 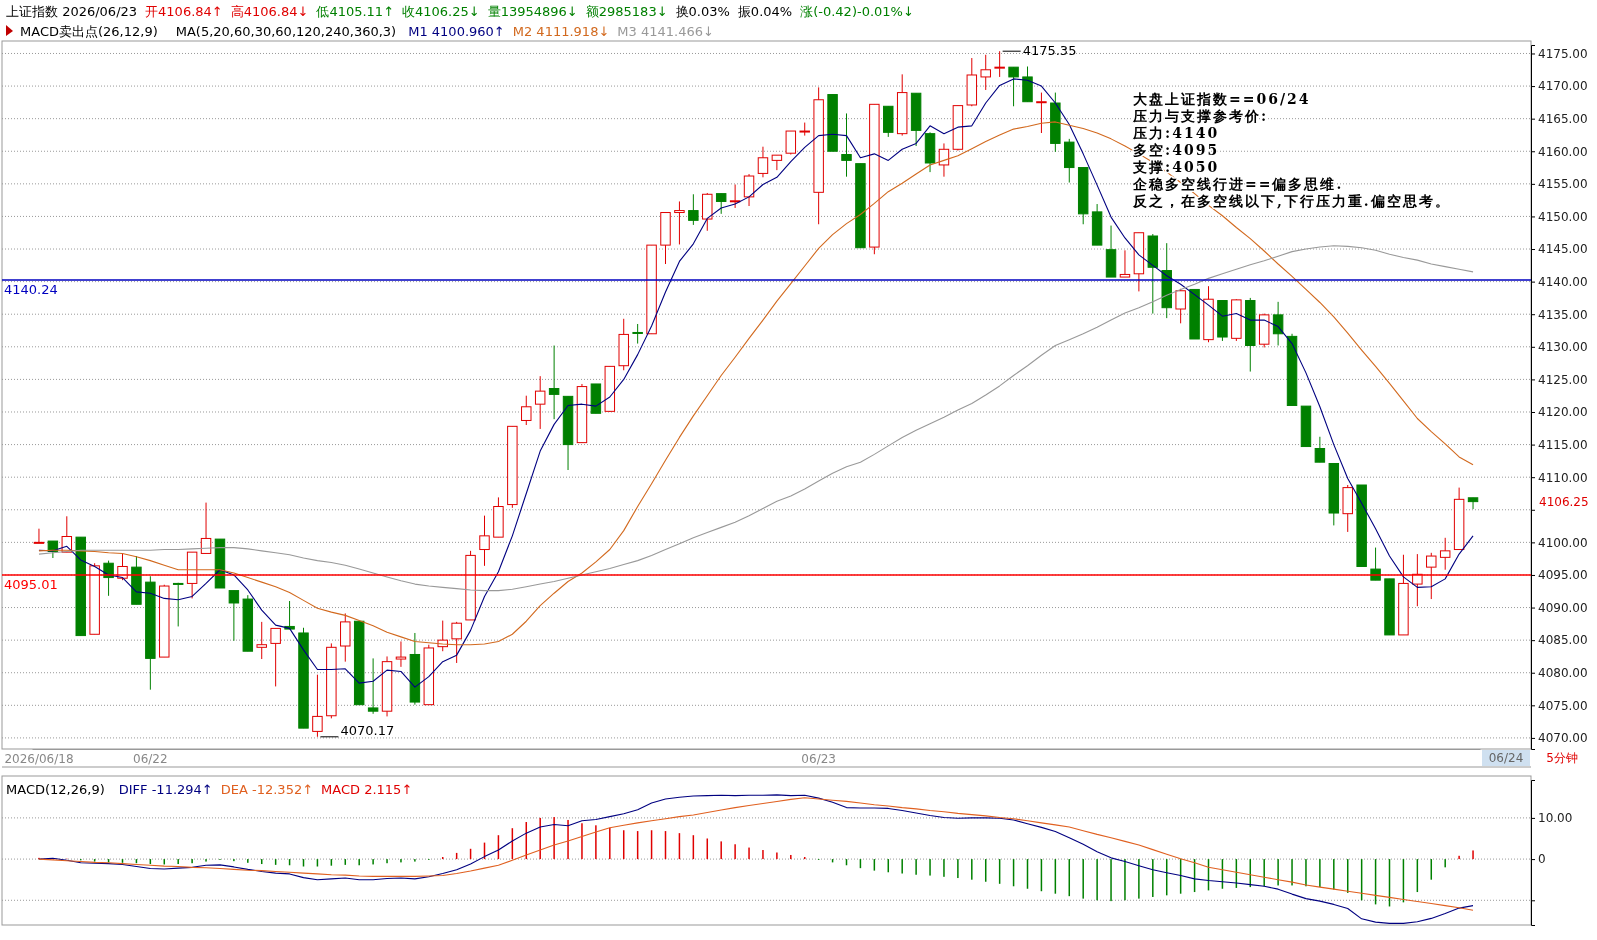 What do you see at coordinates (1563, 412) in the screenshot?
I see `y-tick-label: 4120.00` at bounding box center [1563, 412].